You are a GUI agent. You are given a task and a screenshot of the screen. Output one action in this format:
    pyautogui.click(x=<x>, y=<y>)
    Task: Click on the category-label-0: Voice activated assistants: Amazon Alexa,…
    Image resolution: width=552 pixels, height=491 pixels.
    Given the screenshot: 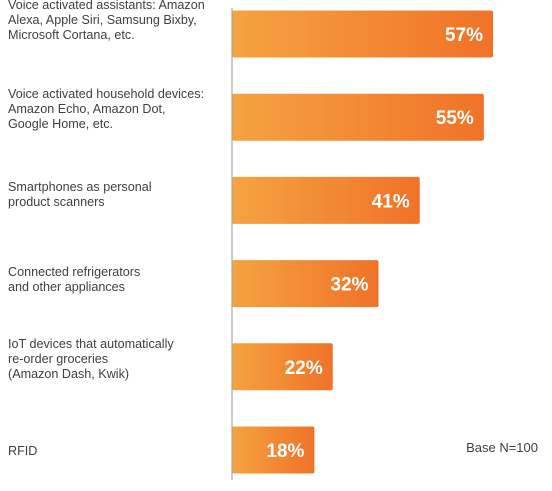 What is the action you would take?
    pyautogui.click(x=119, y=21)
    